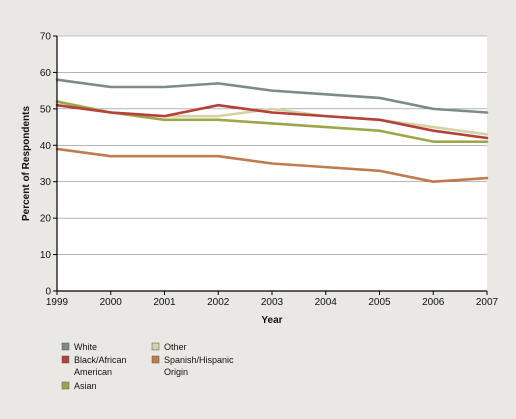  What do you see at coordinates (46, 182) in the screenshot?
I see `y-tick-label: 30` at bounding box center [46, 182].